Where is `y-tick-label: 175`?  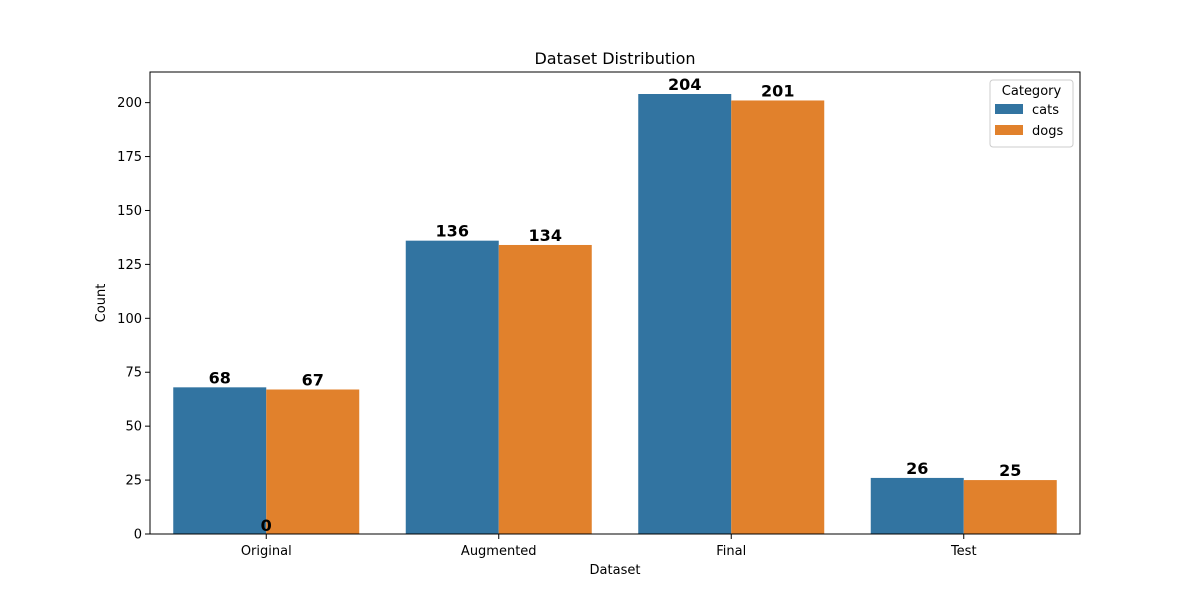
y-tick-label: 175 is located at coordinates (129, 157).